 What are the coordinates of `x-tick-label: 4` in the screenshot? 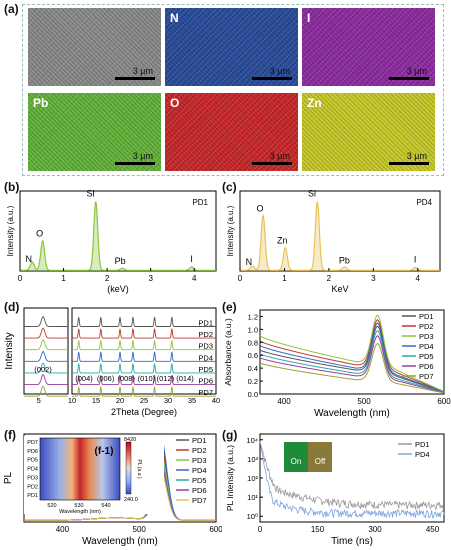 It's located at (194, 278).